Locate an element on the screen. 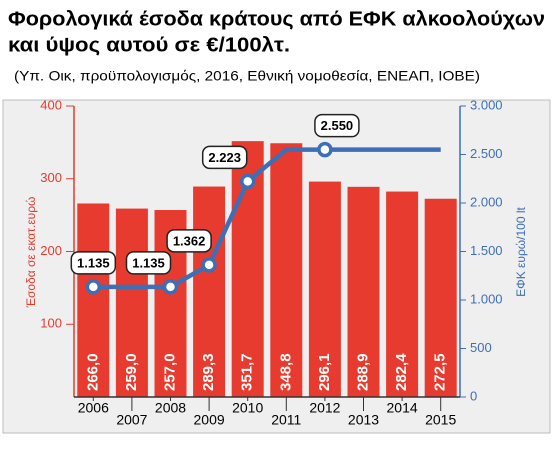  x-tick-label: 2010 is located at coordinates (247, 408).